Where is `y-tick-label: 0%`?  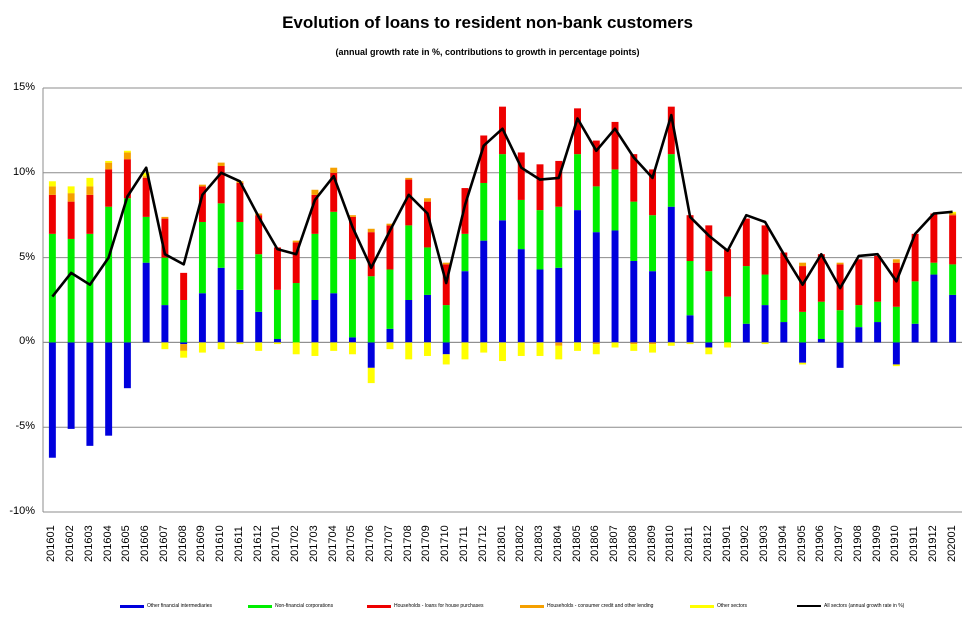
y-tick-label: 0% is located at coordinates (27, 341).